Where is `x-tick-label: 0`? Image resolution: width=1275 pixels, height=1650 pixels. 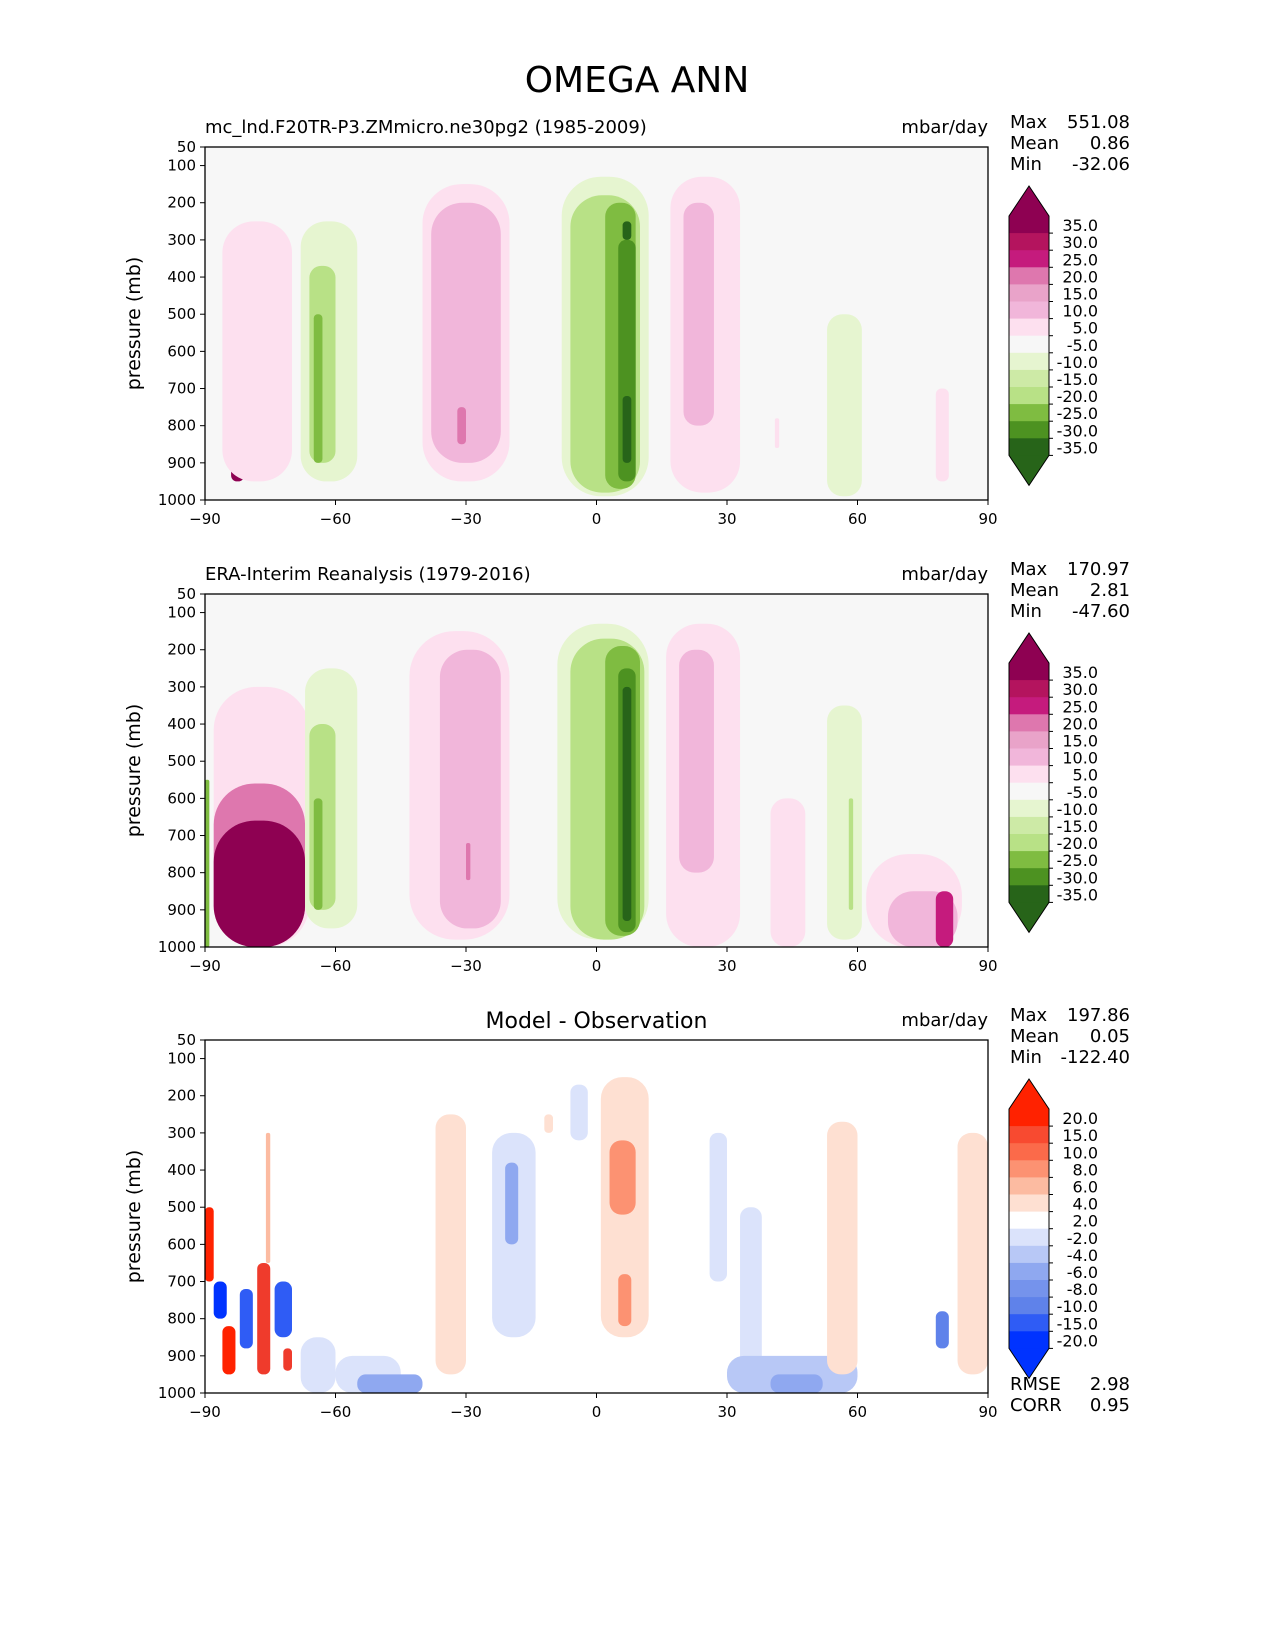
x-tick-label: 0 is located at coordinates (597, 1412).